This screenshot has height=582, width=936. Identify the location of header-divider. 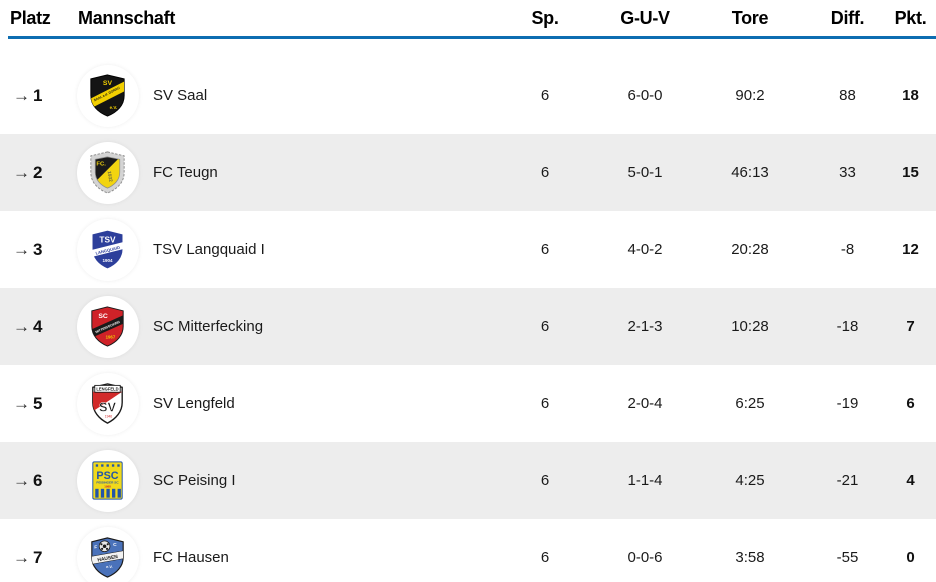
(472, 37).